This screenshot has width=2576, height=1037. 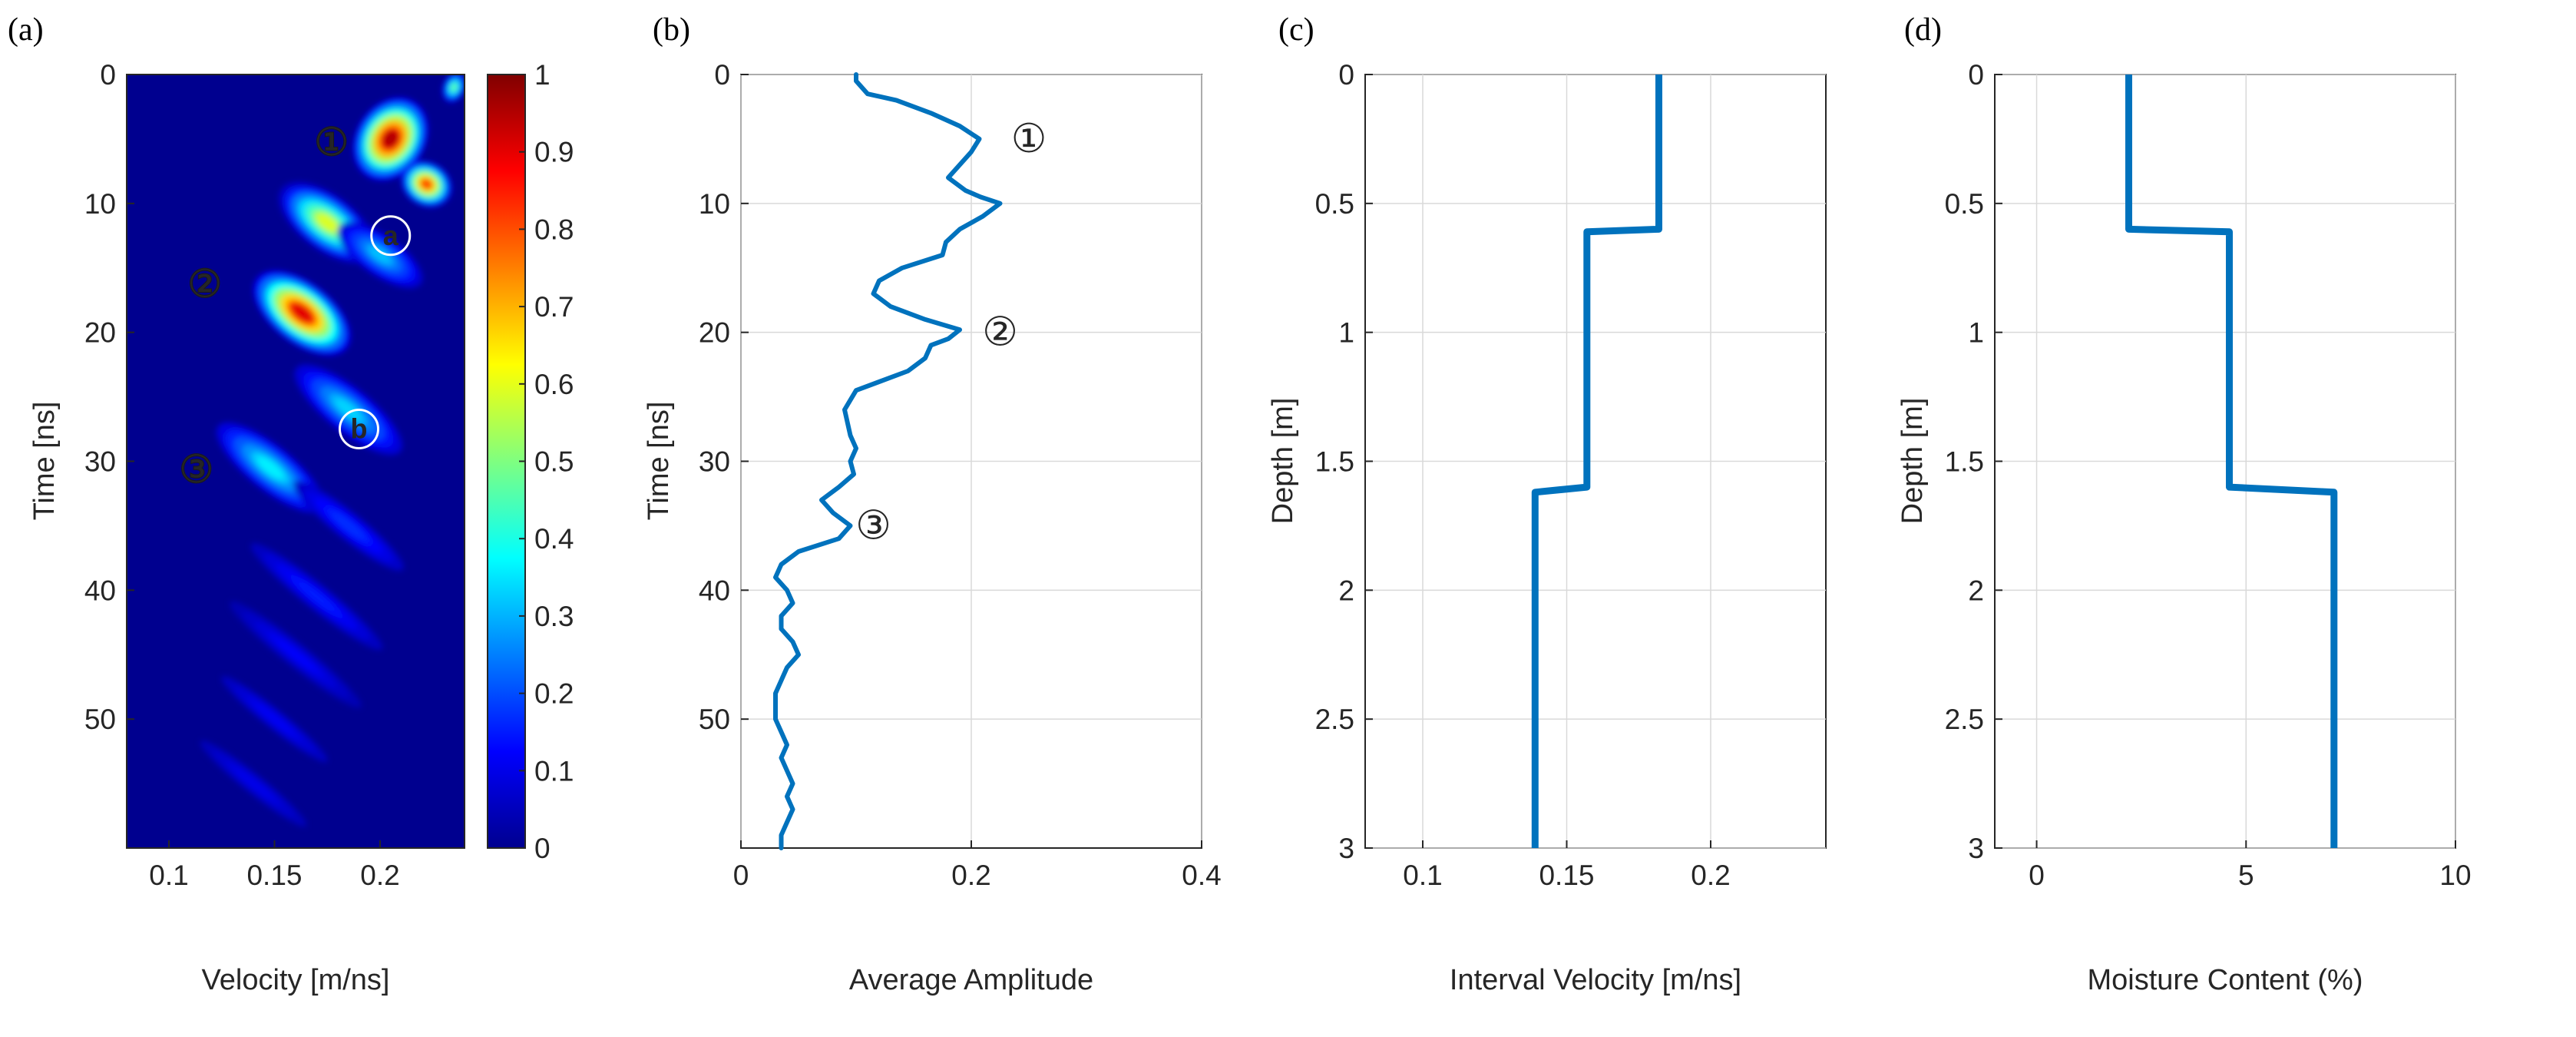 What do you see at coordinates (554, 384) in the screenshot?
I see `colorbar-tick-label: 0.6` at bounding box center [554, 384].